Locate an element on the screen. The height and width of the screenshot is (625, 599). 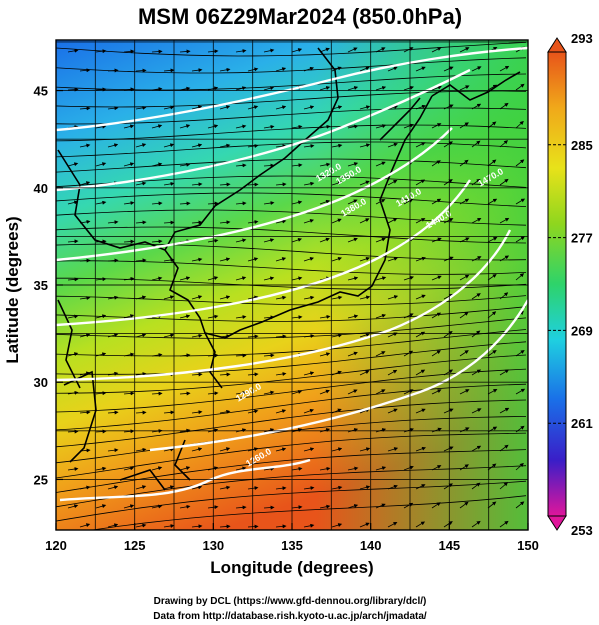
x-tick-label: 120 is located at coordinates (56, 545).